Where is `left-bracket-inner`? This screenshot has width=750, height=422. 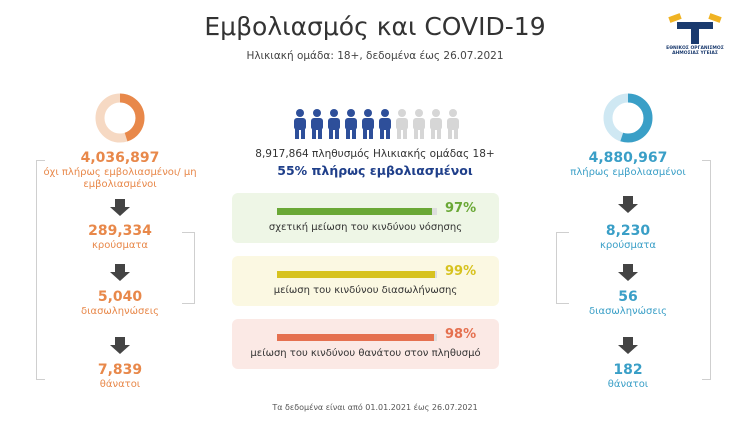
left-bracket-inner is located at coordinates (188, 268).